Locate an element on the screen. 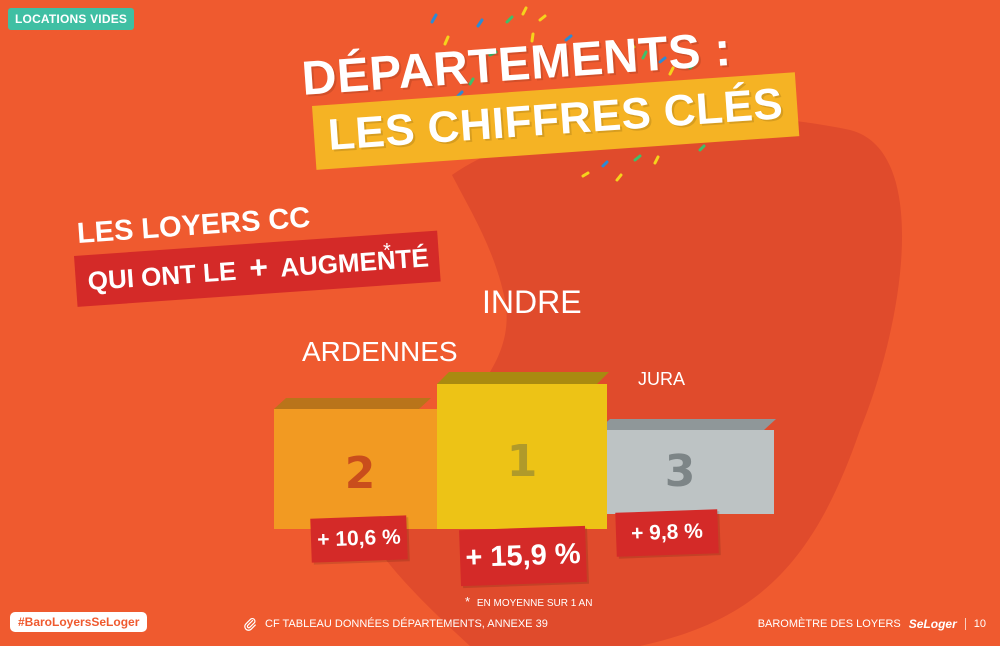 This screenshot has height=646, width=1000. podium-block-third is located at coordinates (687, 466).